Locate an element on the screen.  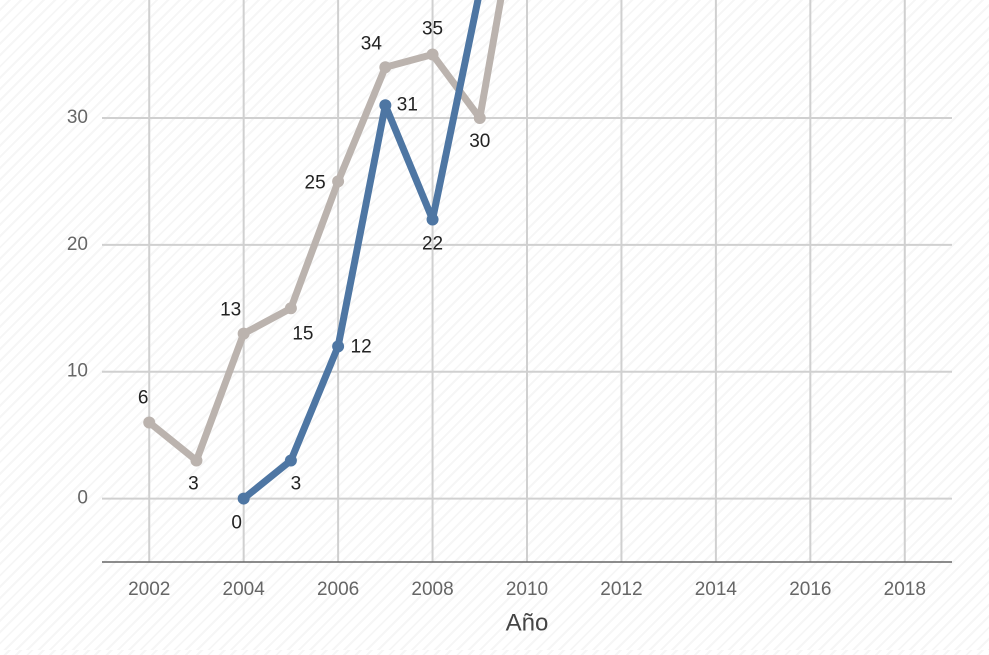
x-tick-label: 2010 is located at coordinates (527, 589).